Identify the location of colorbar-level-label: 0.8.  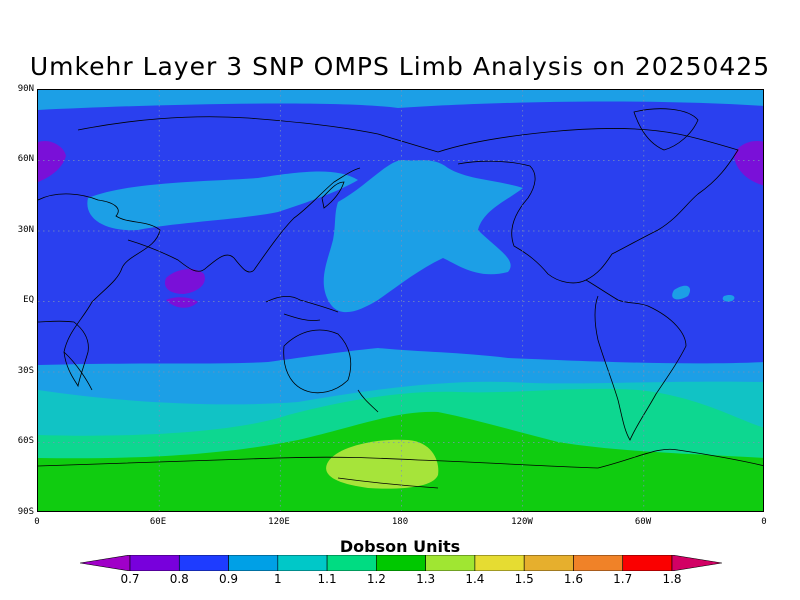
(179, 579).